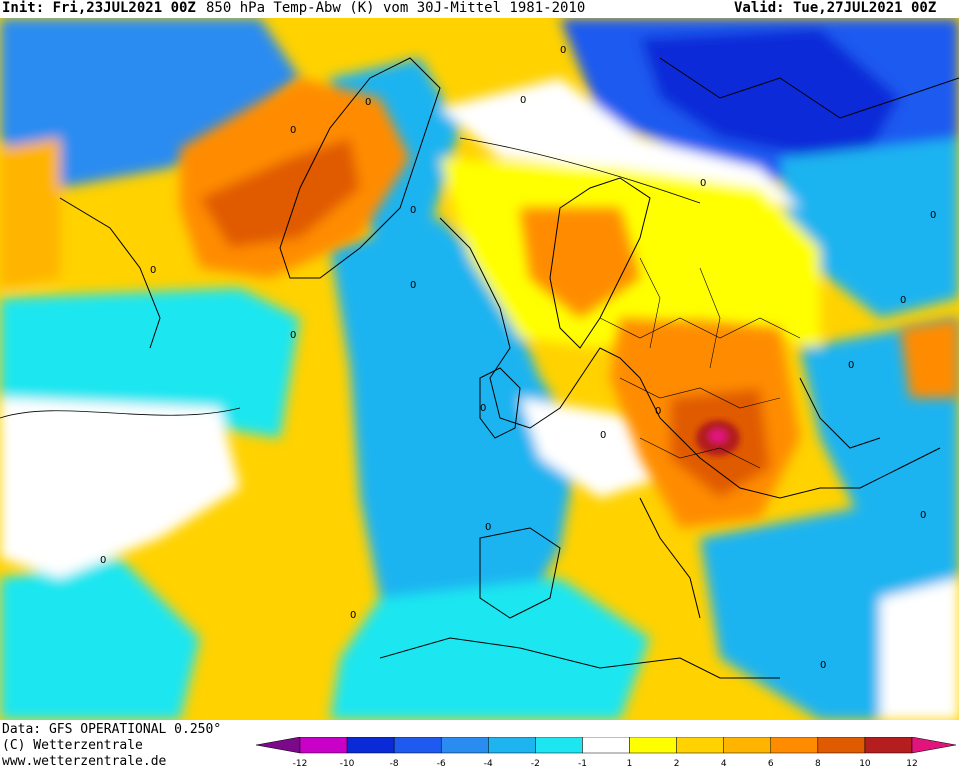 This screenshot has height=770, width=959. What do you see at coordinates (278, 745) in the screenshot?
I see `legend-arrow-low` at bounding box center [278, 745].